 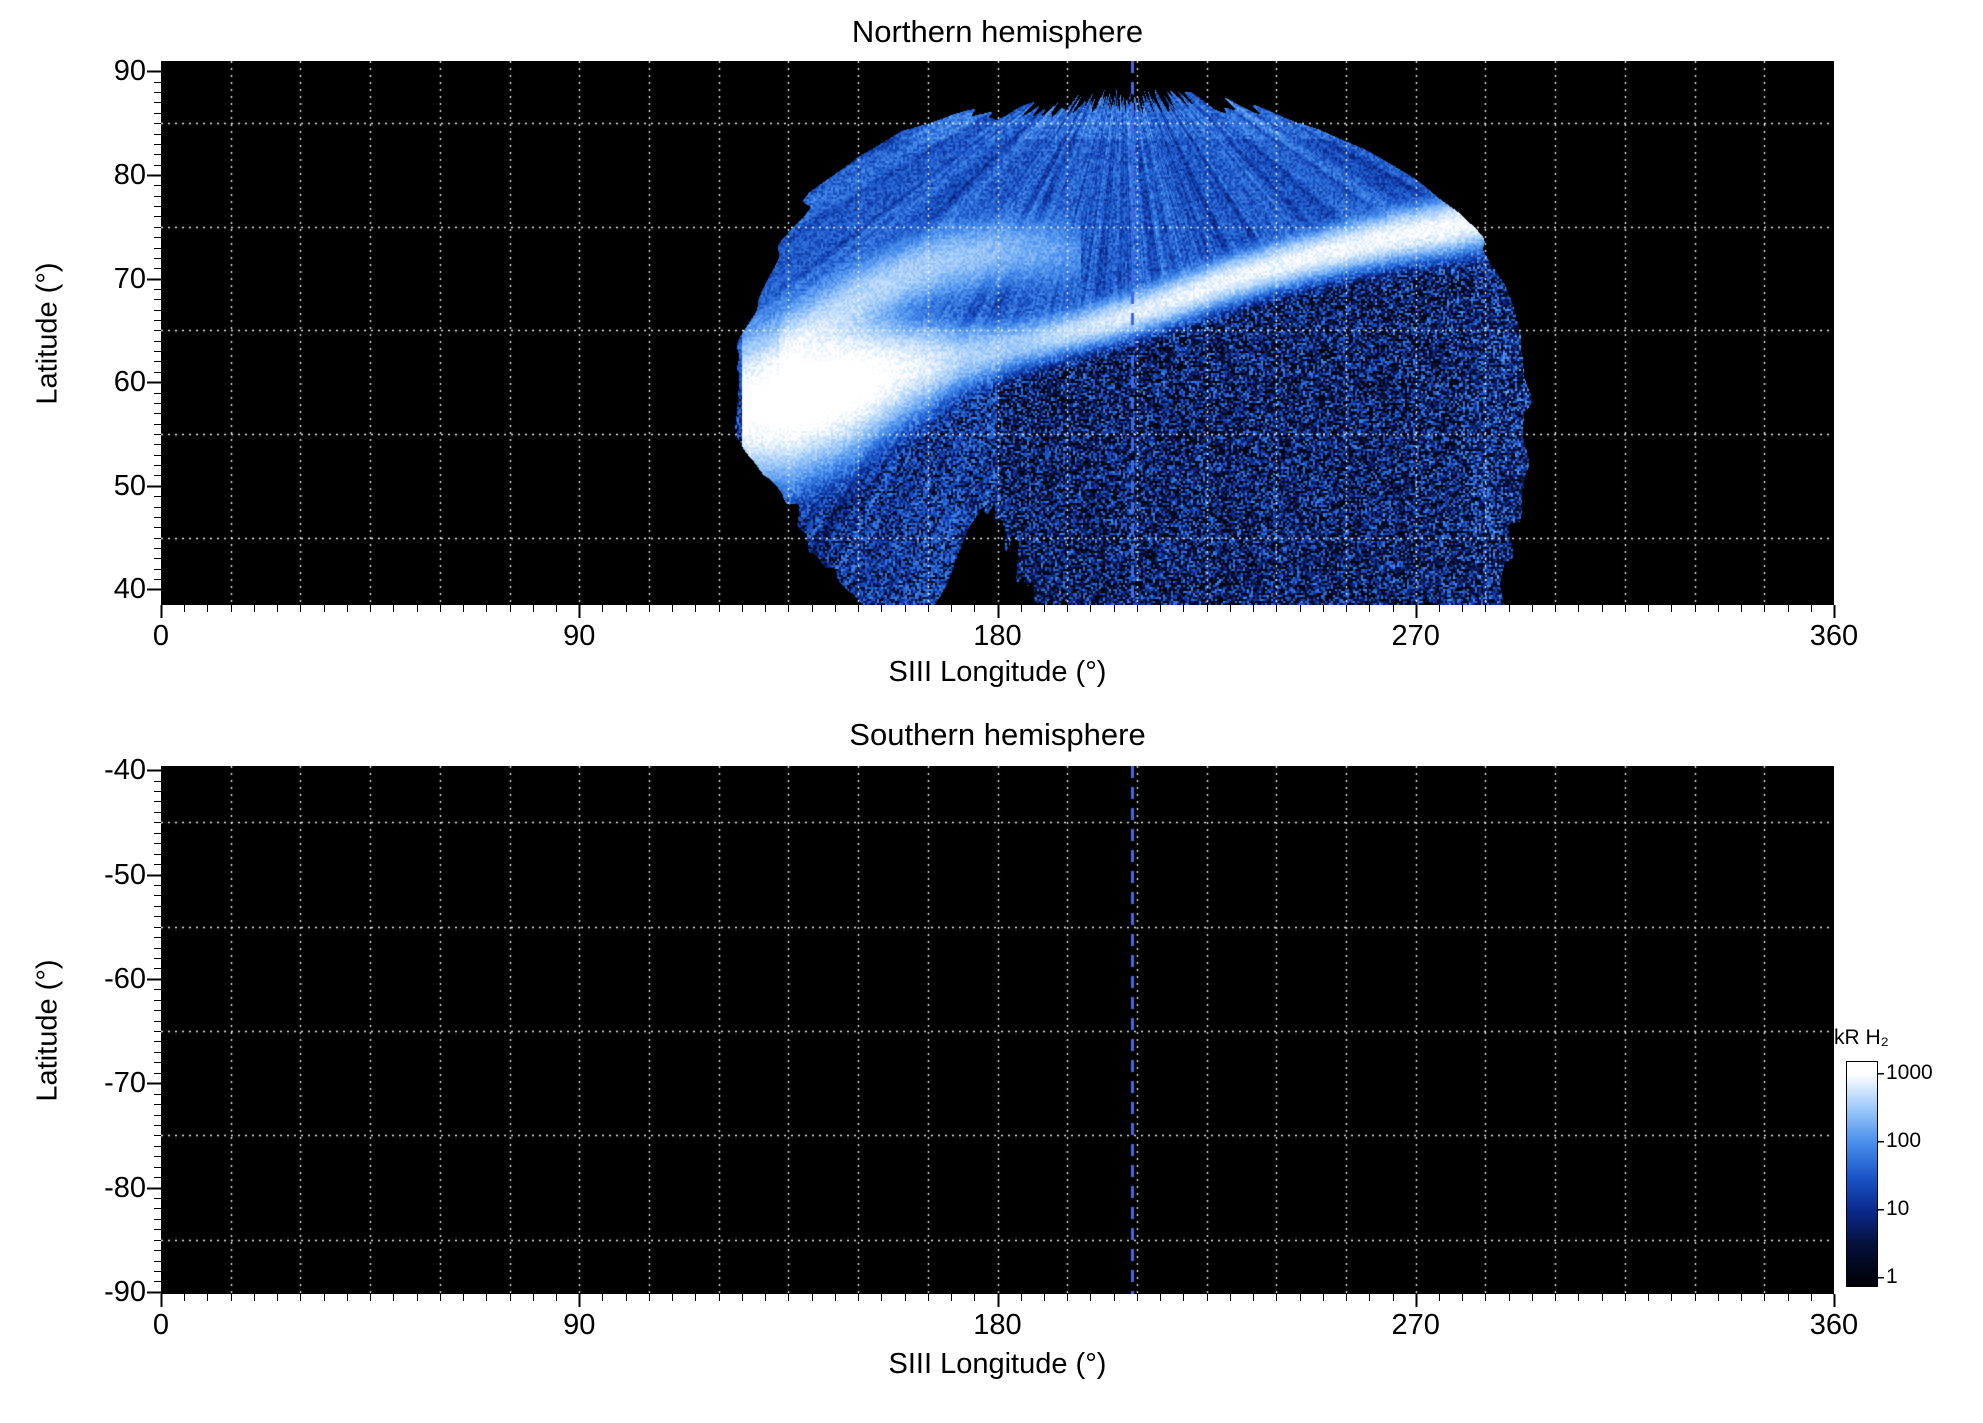 I want to click on y-tick-label: -50, so click(x=125, y=874).